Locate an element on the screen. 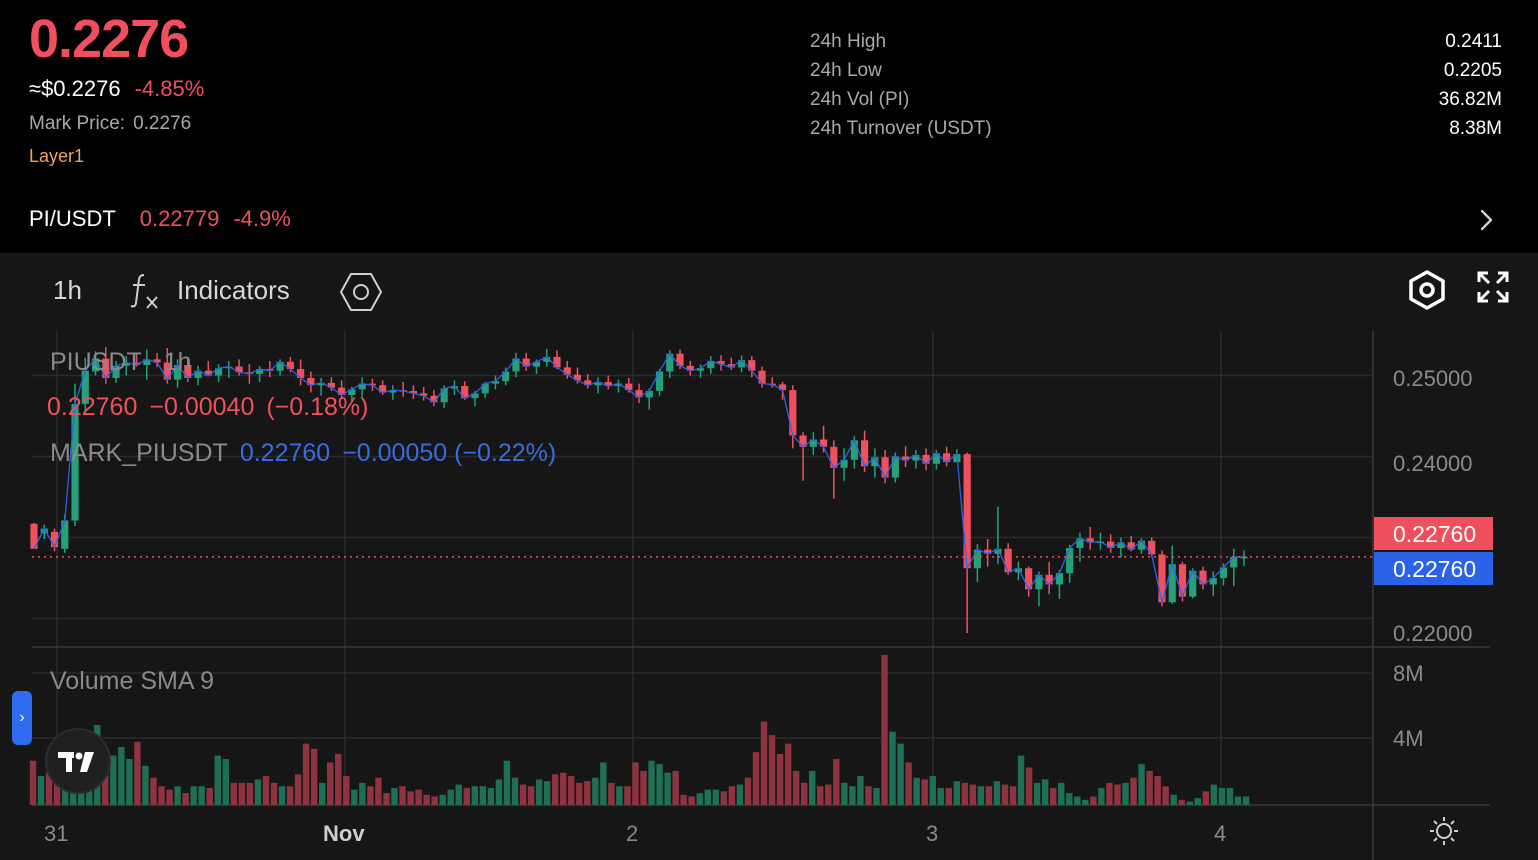 This screenshot has height=860, width=1538. chevron-right-icon is located at coordinates (1487, 220).